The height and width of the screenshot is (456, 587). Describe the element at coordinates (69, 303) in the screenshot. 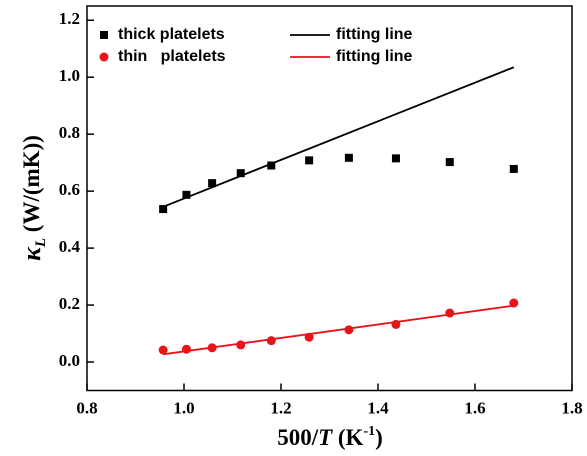

I see `y-tick-label: 0.2` at that location.